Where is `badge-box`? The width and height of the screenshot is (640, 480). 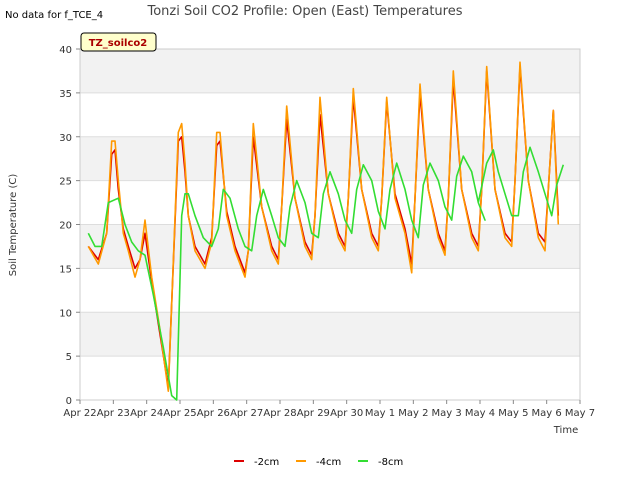
badge-box is located at coordinates (118, 42).